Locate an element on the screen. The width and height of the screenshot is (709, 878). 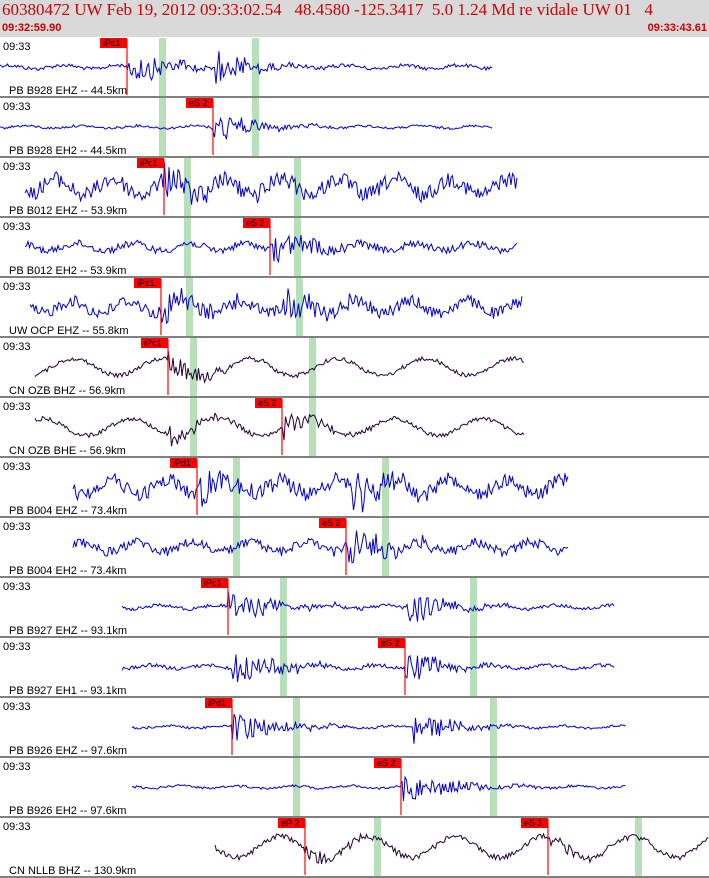
trace-station-label: PB B004 EH2 -- 73.4km is located at coordinates (67, 571).